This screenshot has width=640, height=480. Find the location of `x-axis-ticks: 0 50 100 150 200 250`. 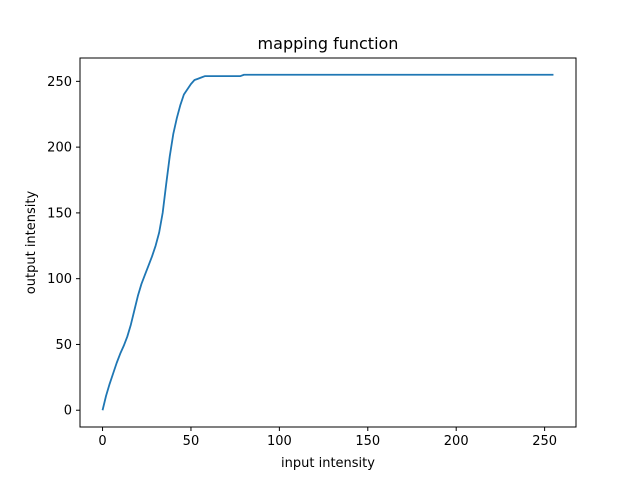

x-axis-ticks: 0 50 100 150 200 250 is located at coordinates (327, 438).